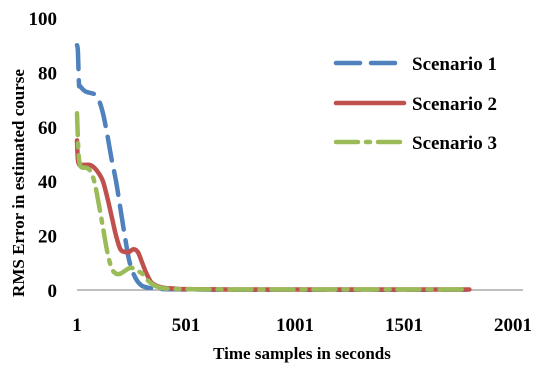 Image resolution: width=547 pixels, height=367 pixels. Describe the element at coordinates (47, 73) in the screenshot. I see `y-tick-label: 80` at that location.